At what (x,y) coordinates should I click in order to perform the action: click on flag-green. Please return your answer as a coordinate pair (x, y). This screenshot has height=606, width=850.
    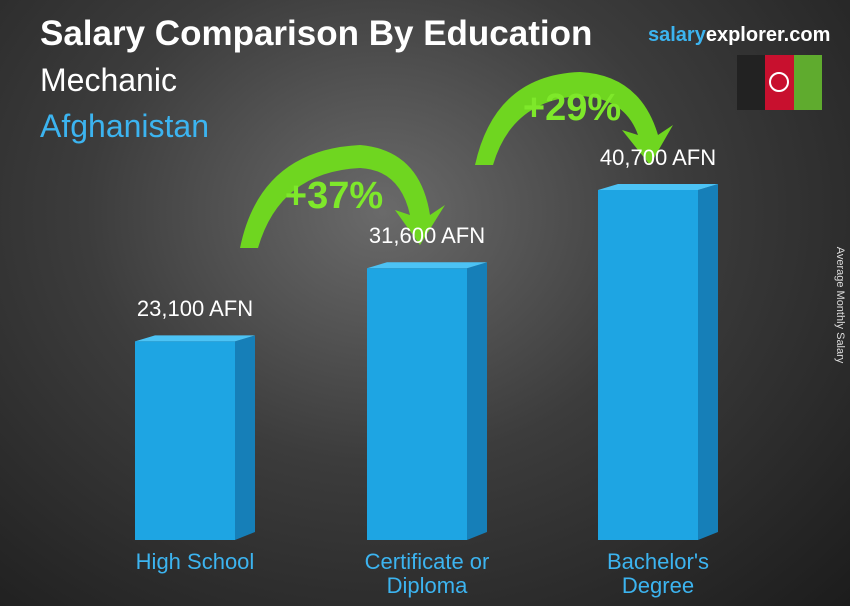
    Looking at the image, I should click on (808, 82).